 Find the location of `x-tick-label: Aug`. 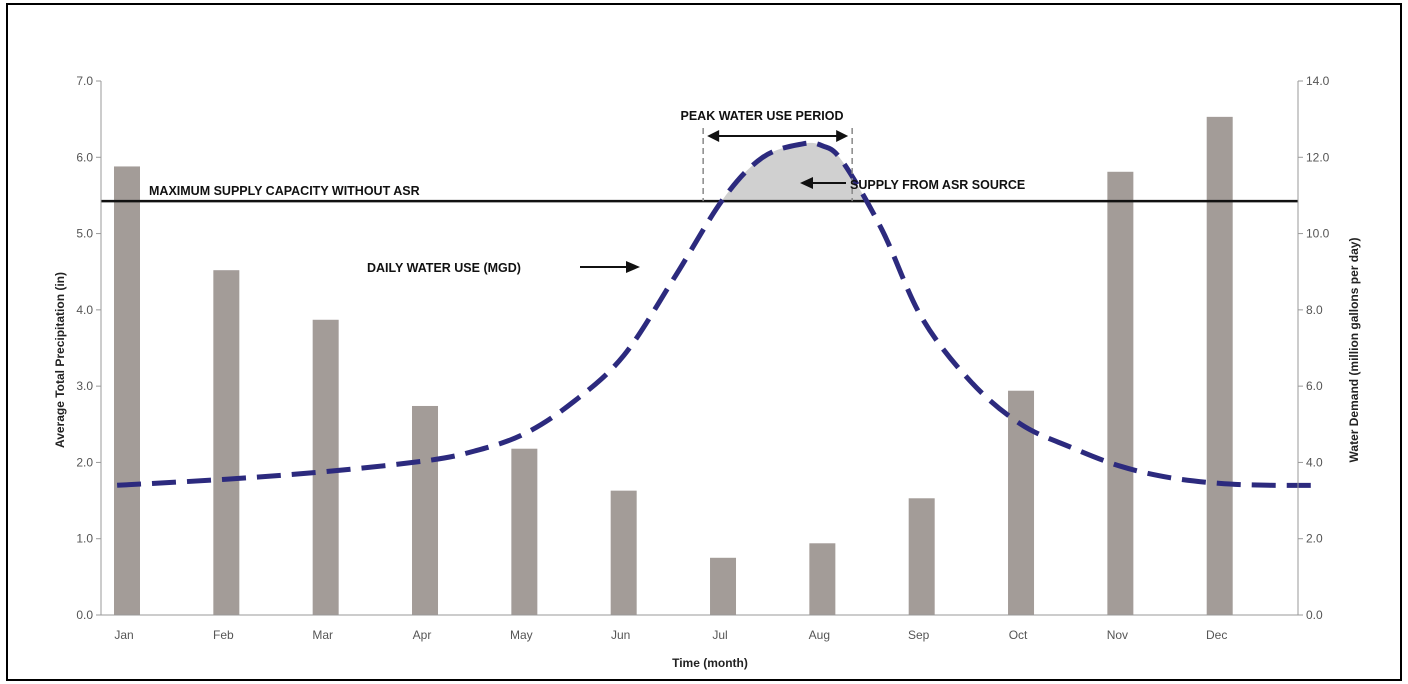

x-tick-label: Aug is located at coordinates (819, 635).